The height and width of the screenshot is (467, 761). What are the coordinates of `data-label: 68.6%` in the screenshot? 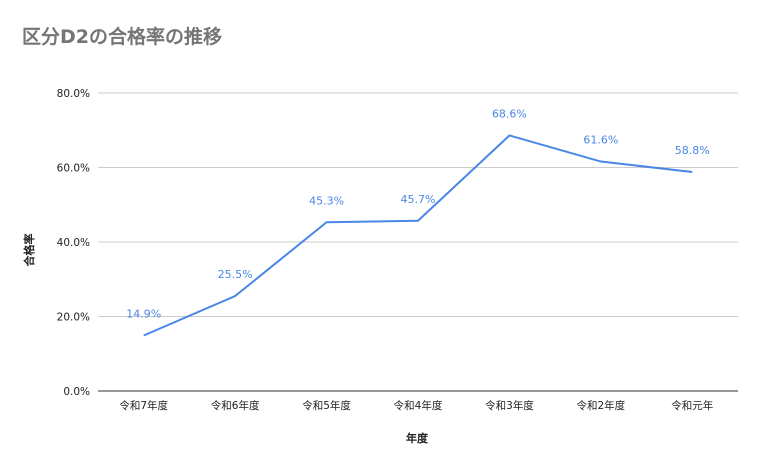 It's located at (509, 113).